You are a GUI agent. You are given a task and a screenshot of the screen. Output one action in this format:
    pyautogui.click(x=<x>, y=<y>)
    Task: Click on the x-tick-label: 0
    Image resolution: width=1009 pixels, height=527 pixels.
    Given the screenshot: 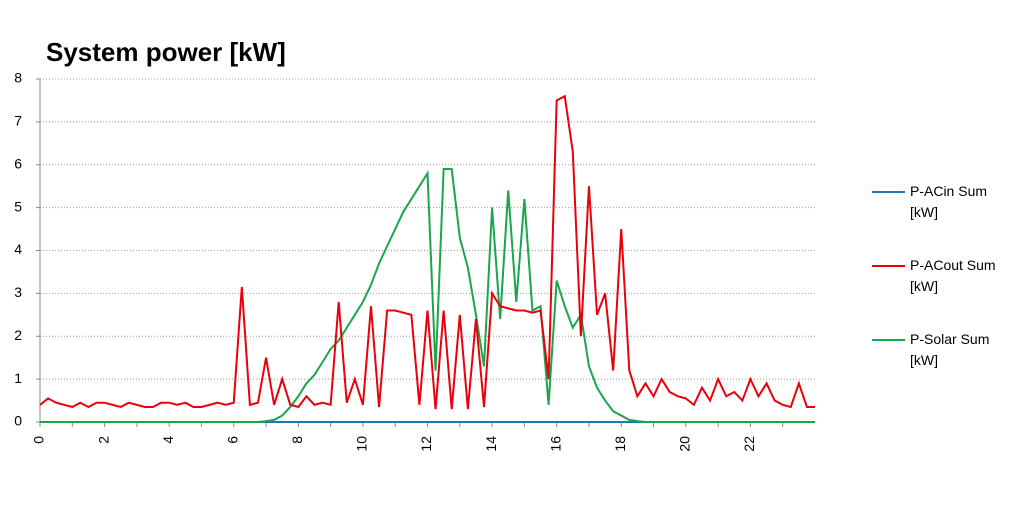 What is the action you would take?
    pyautogui.click(x=39, y=440)
    